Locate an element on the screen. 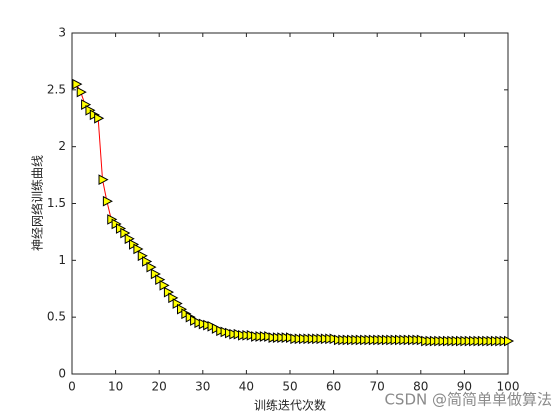 This screenshot has width=560, height=420. y-tick-label: 1.5 is located at coordinates (56, 203).